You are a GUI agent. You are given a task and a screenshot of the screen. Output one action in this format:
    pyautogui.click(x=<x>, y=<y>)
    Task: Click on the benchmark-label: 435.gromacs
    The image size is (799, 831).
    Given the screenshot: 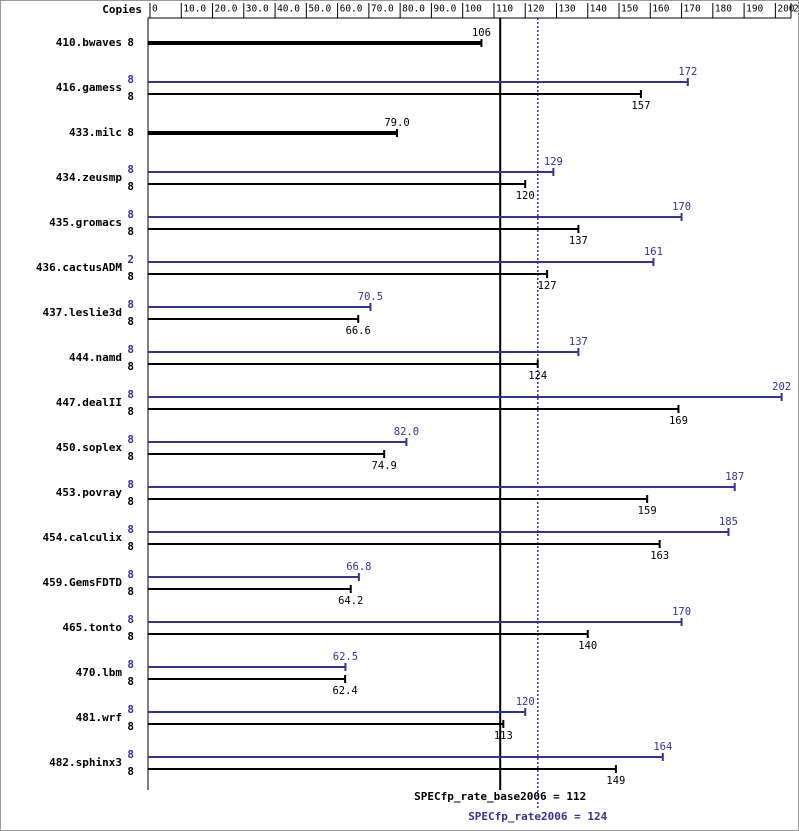 What is the action you would take?
    pyautogui.click(x=85, y=222)
    